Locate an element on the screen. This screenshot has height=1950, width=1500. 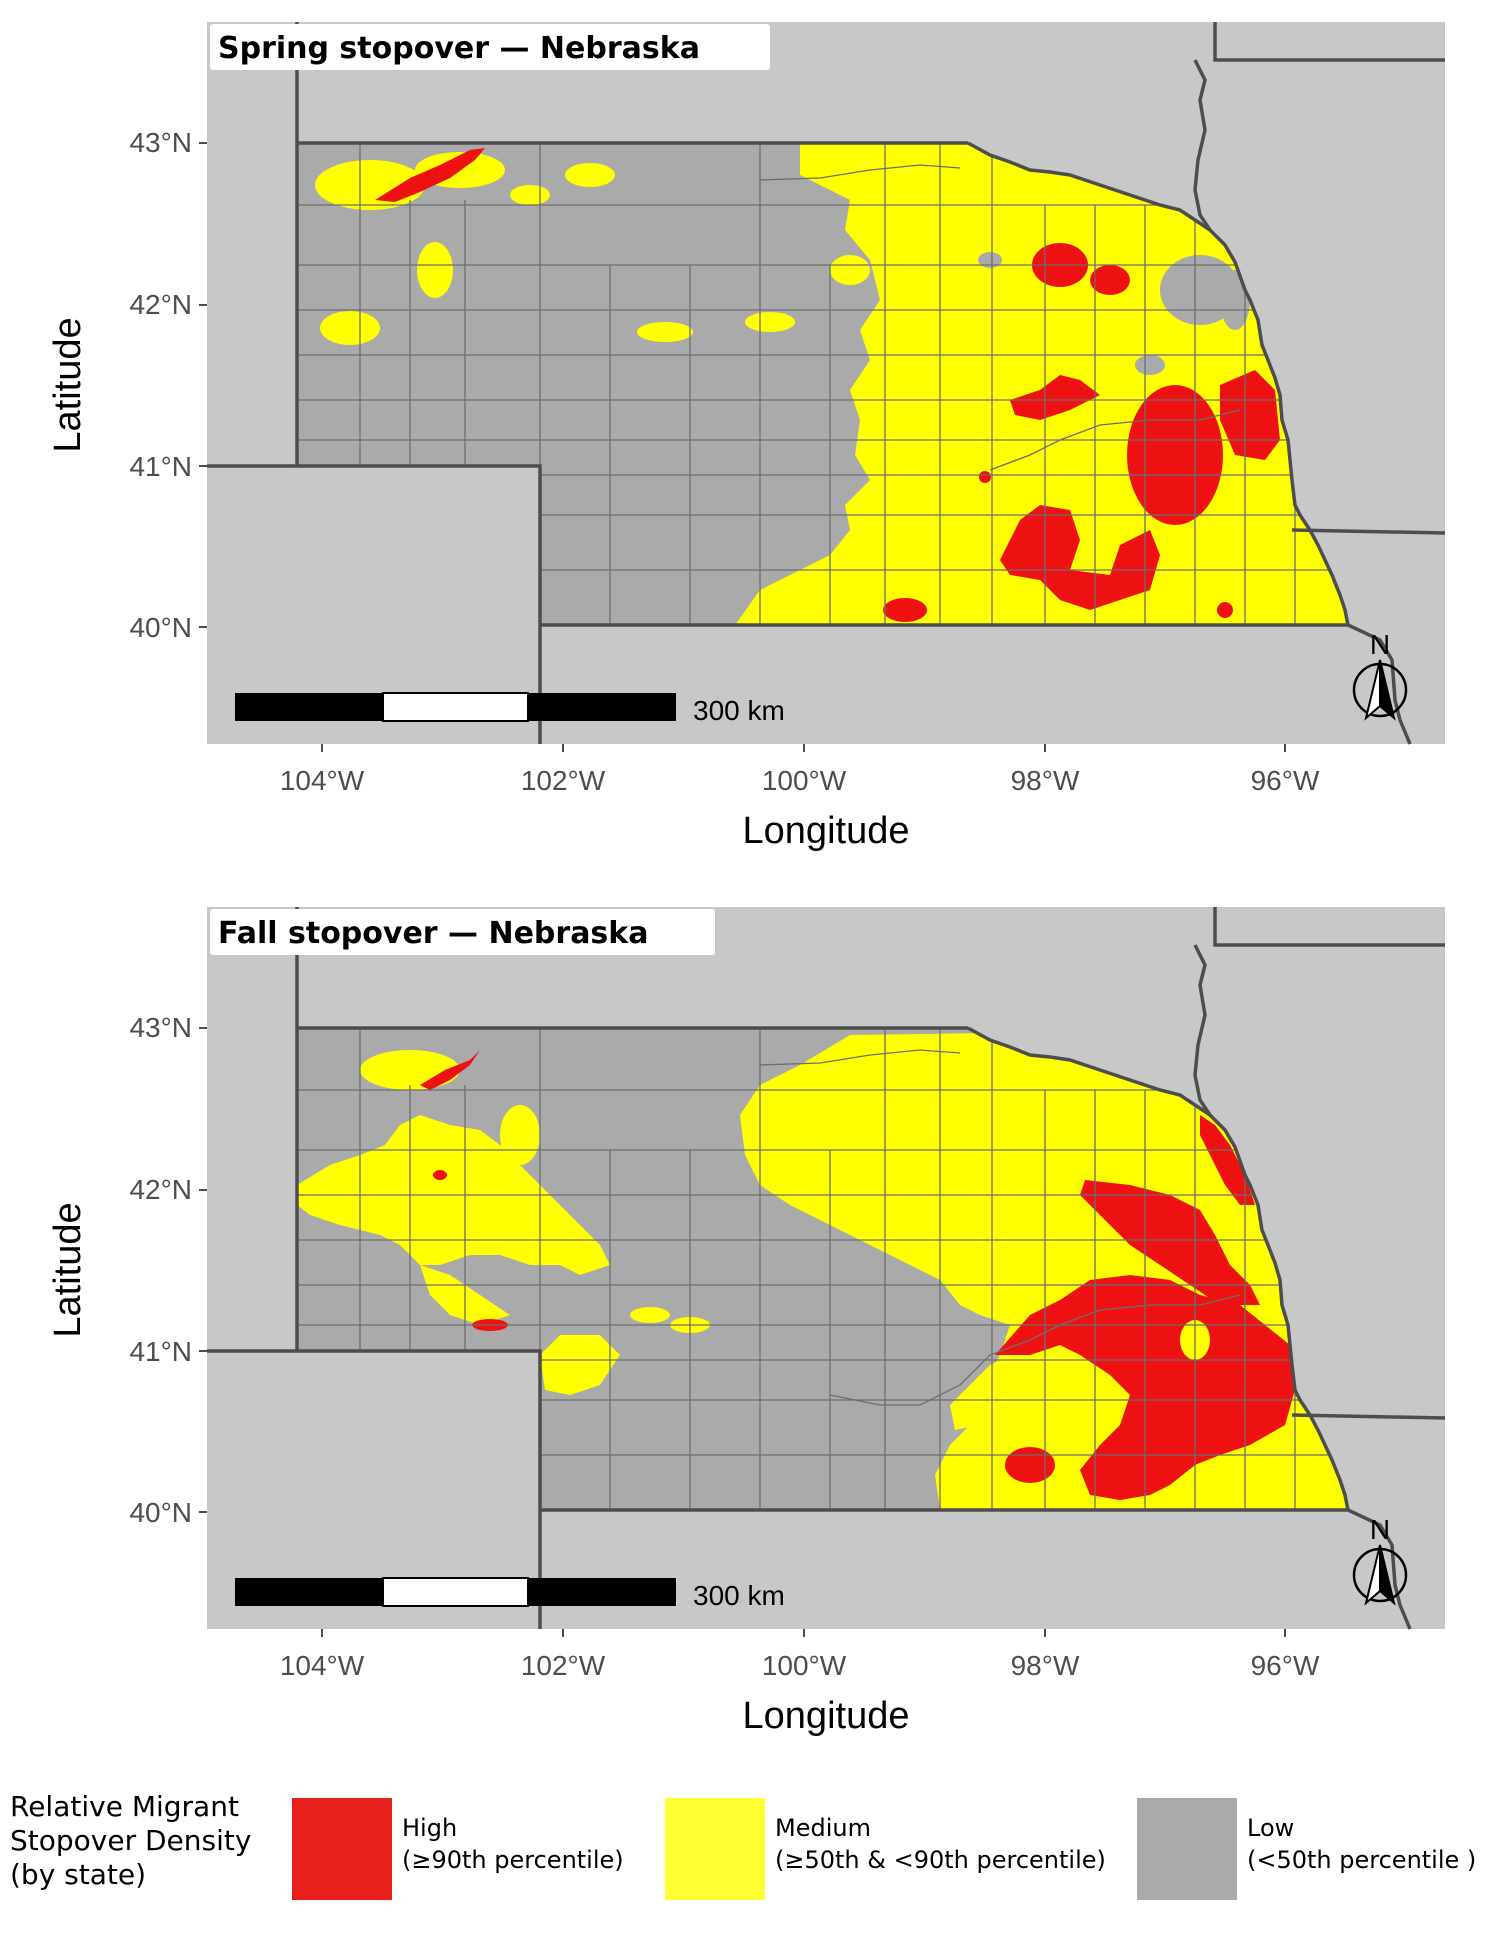
panel-title: Spring stopover — Nebraska is located at coordinates (459, 48).